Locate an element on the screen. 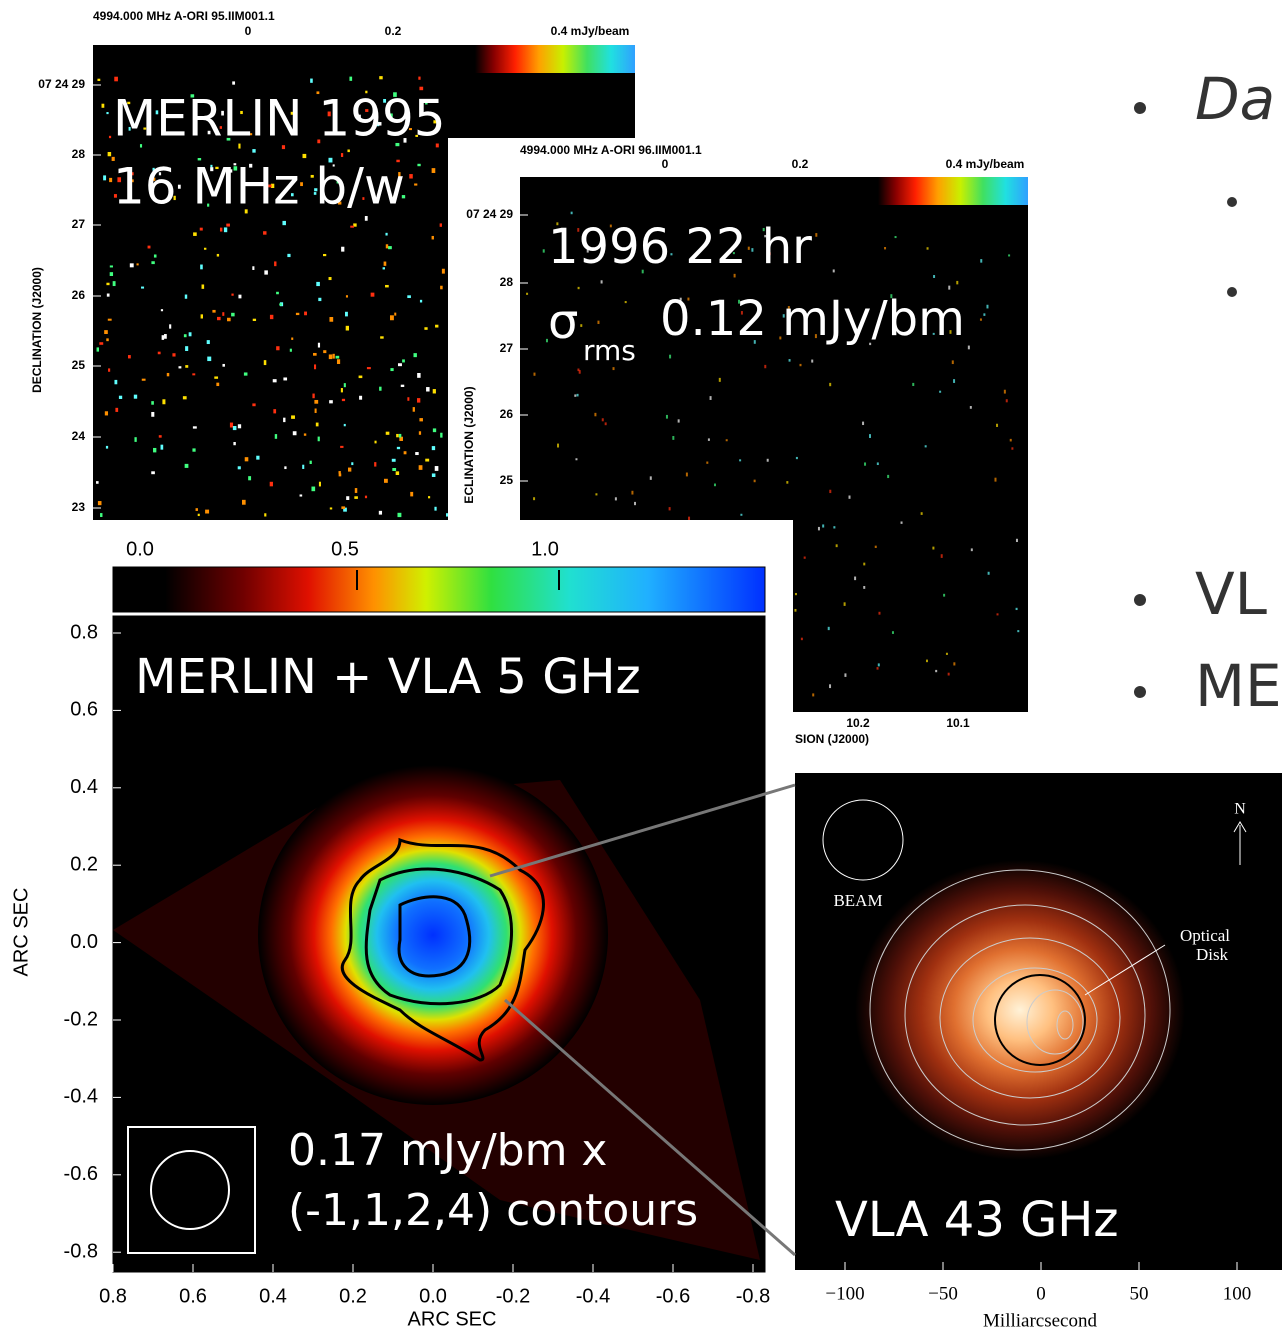  x-tick-label: 10.2 is located at coordinates (858, 723).